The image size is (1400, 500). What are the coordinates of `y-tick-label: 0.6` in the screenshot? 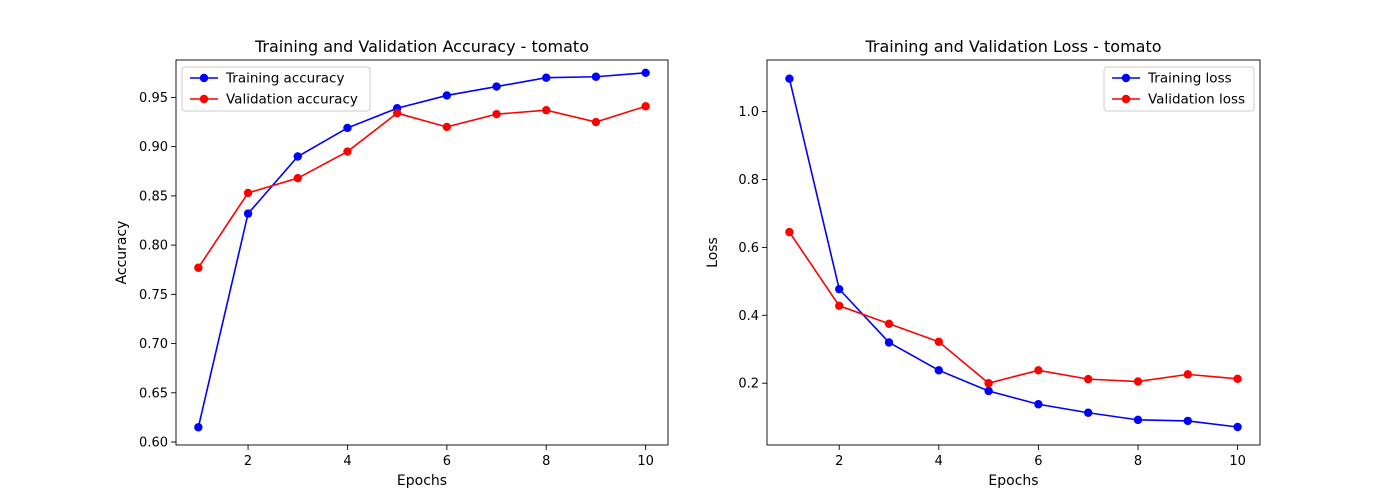 It's located at (748, 248).